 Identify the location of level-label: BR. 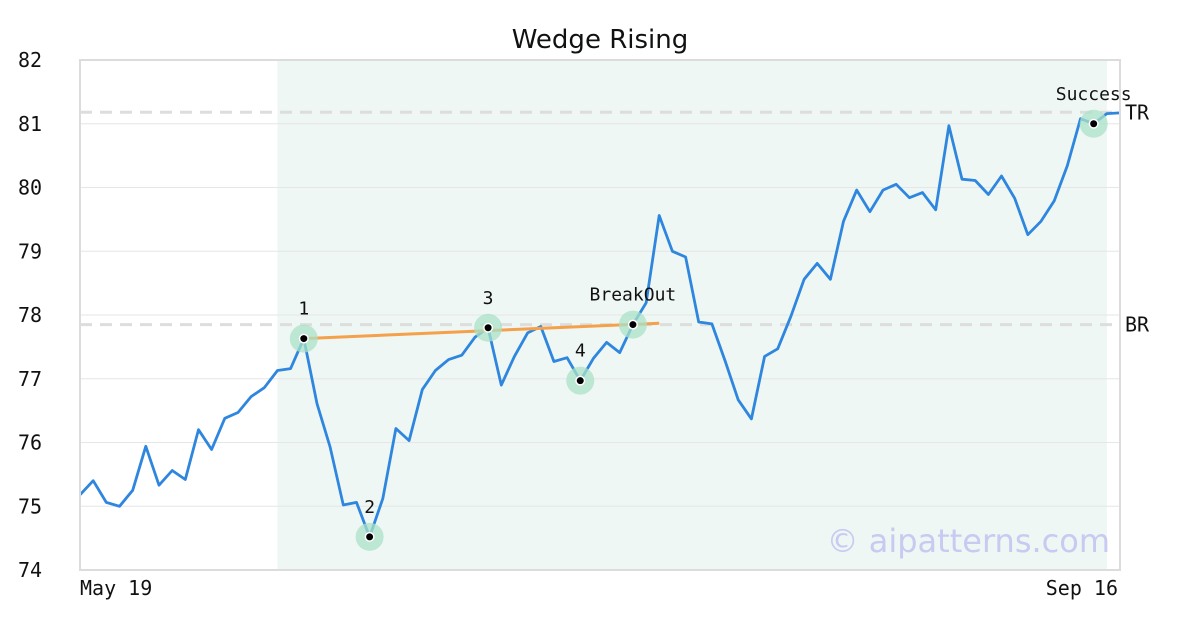
(1137, 325).